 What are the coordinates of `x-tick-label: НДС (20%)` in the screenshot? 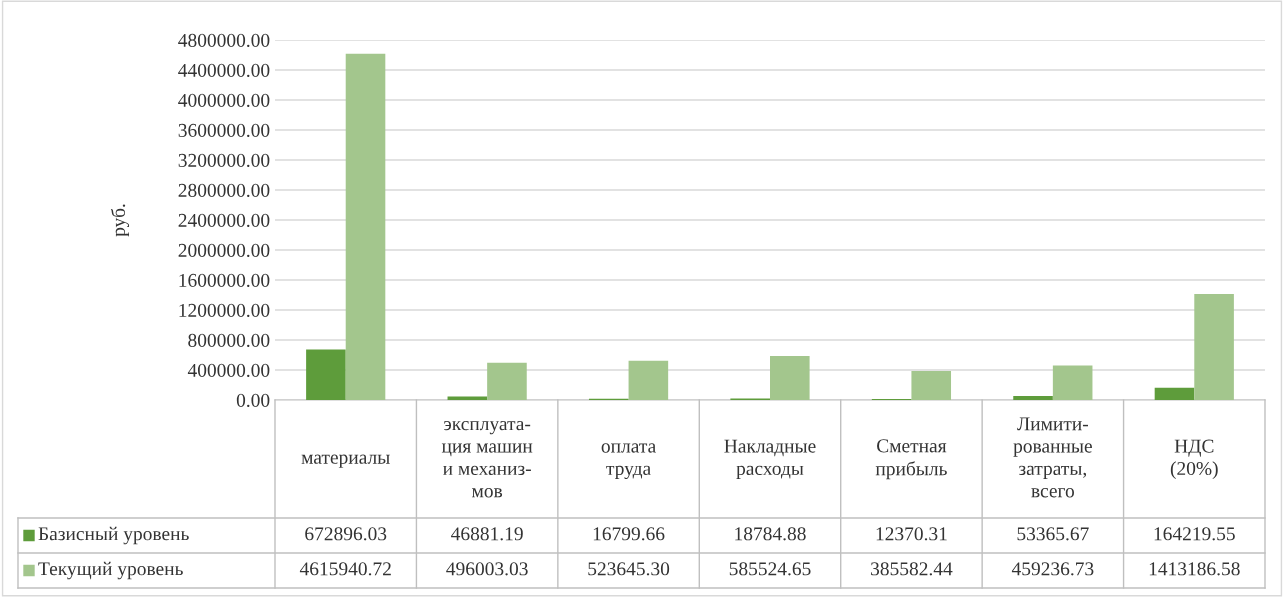 It's located at (1194, 459).